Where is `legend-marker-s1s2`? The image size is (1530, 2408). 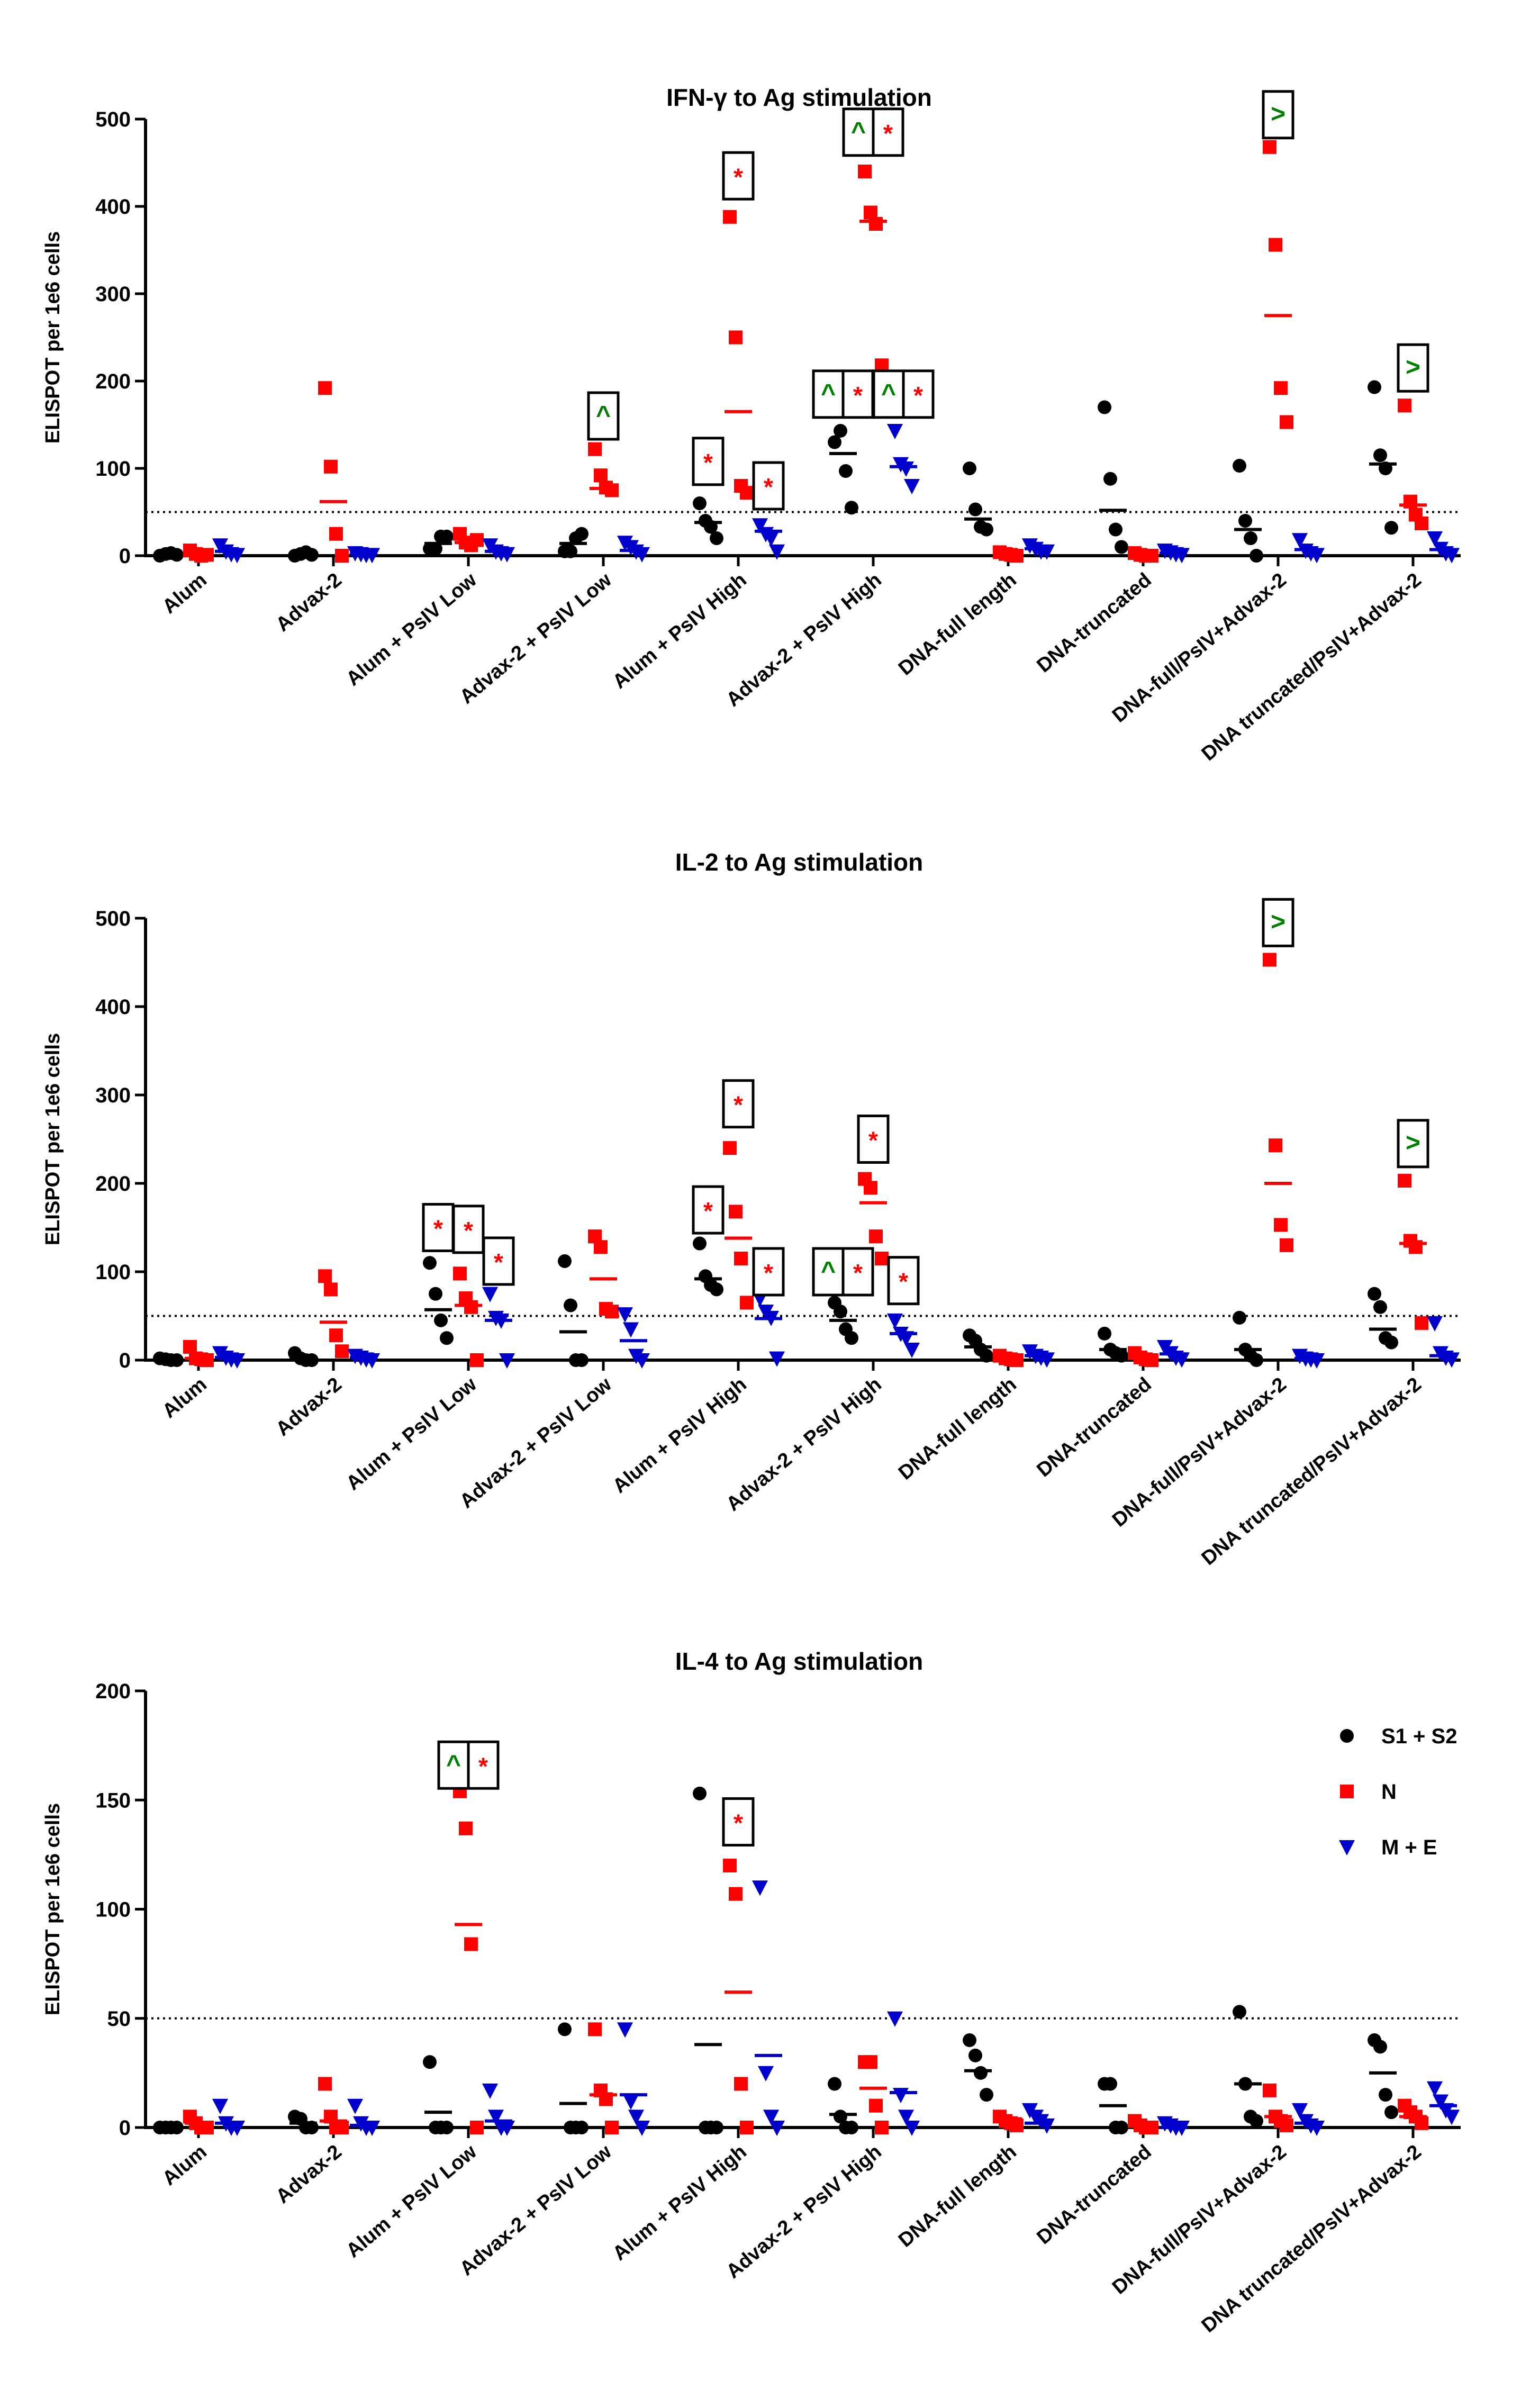
legend-marker-s1s2 is located at coordinates (1347, 1736).